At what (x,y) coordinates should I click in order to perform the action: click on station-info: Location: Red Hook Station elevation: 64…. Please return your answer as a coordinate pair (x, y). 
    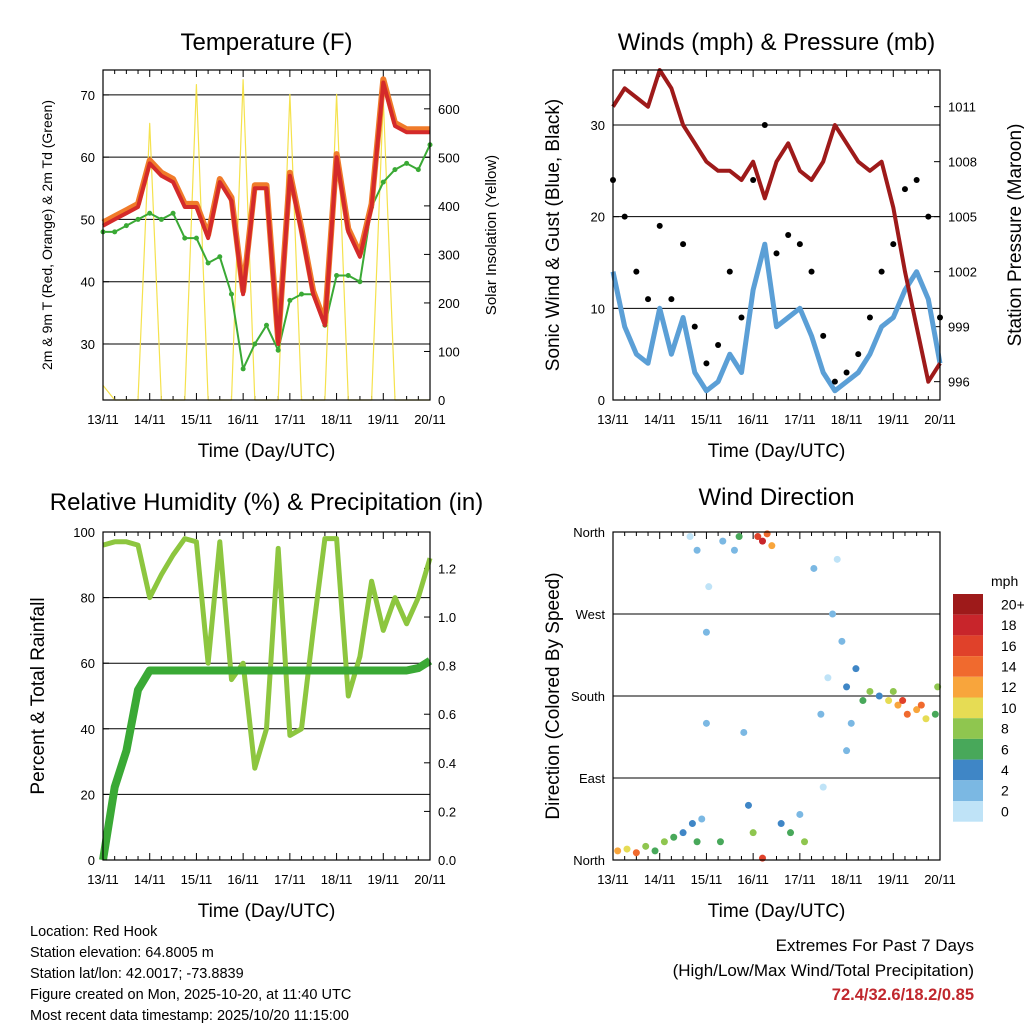
    Looking at the image, I should click on (190, 974).